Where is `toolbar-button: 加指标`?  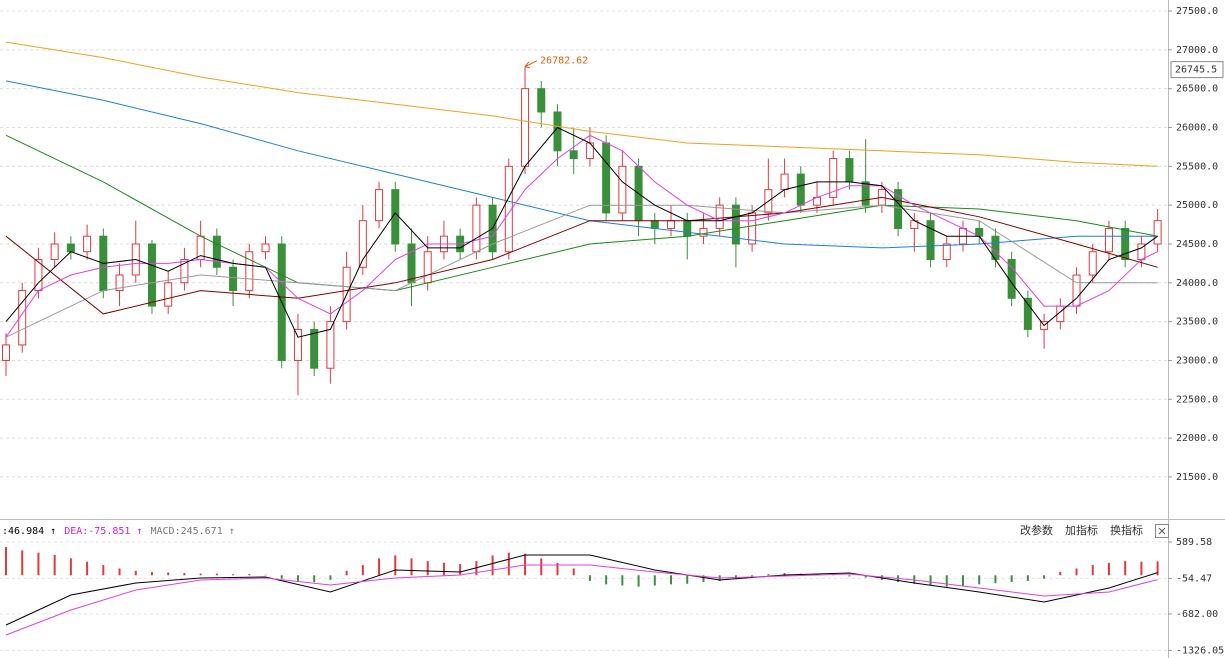
toolbar-button: 加指标 is located at coordinates (1081, 530).